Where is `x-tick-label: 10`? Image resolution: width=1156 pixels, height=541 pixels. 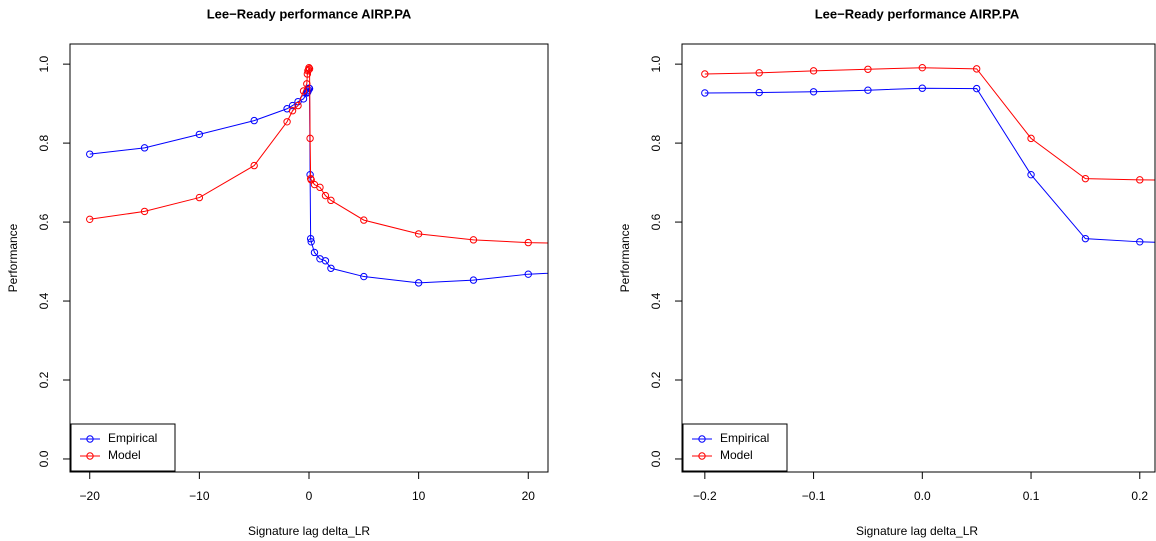
x-tick-label: 10 is located at coordinates (419, 496).